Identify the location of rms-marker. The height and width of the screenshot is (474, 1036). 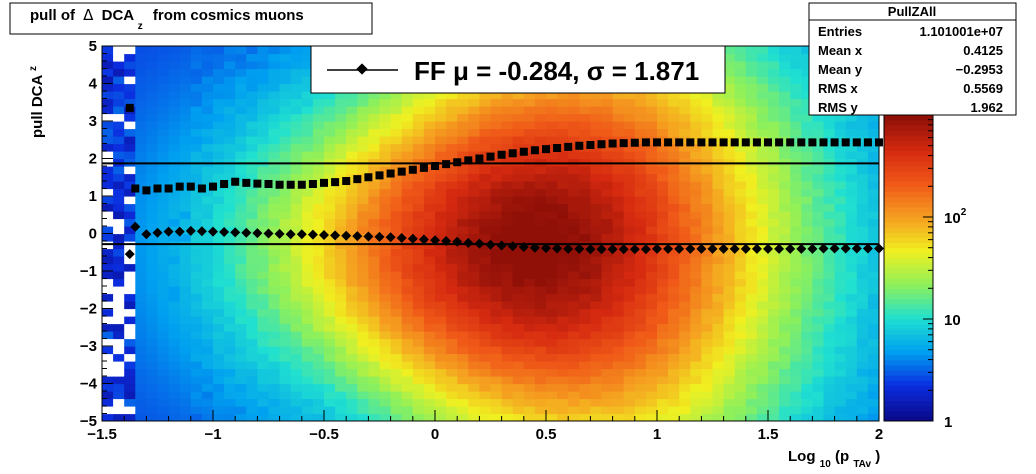
(379, 175).